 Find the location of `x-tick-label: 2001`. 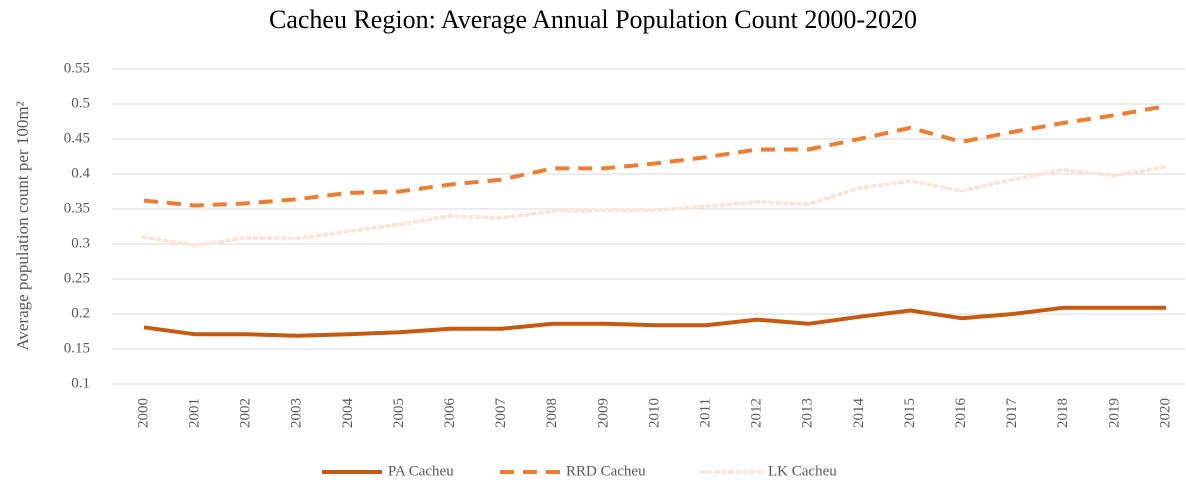

x-tick-label: 2001 is located at coordinates (195, 413).